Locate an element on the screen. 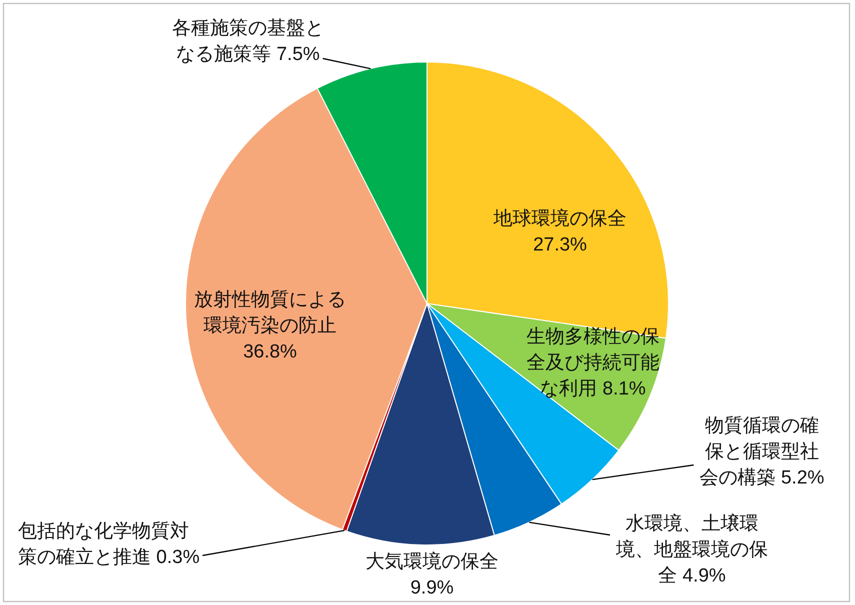  slice-label: 各種施策の基盤となる施策等 7.5% is located at coordinates (248, 41).